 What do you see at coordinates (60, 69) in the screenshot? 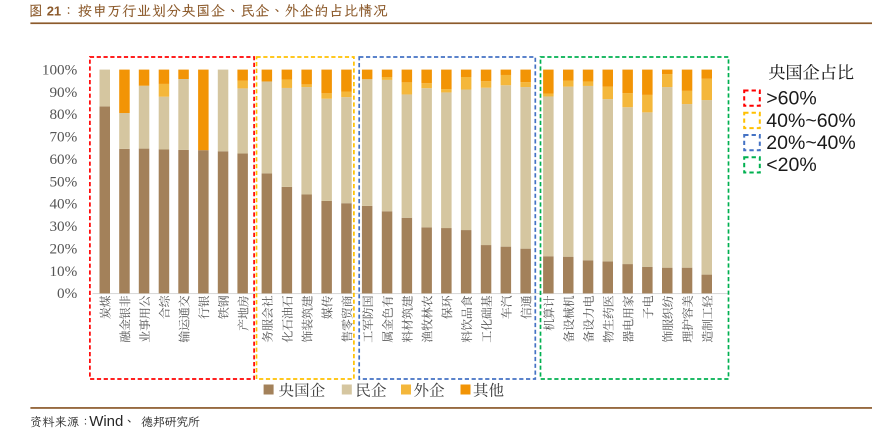
I see `svg-text: 100%` at bounding box center [60, 69].